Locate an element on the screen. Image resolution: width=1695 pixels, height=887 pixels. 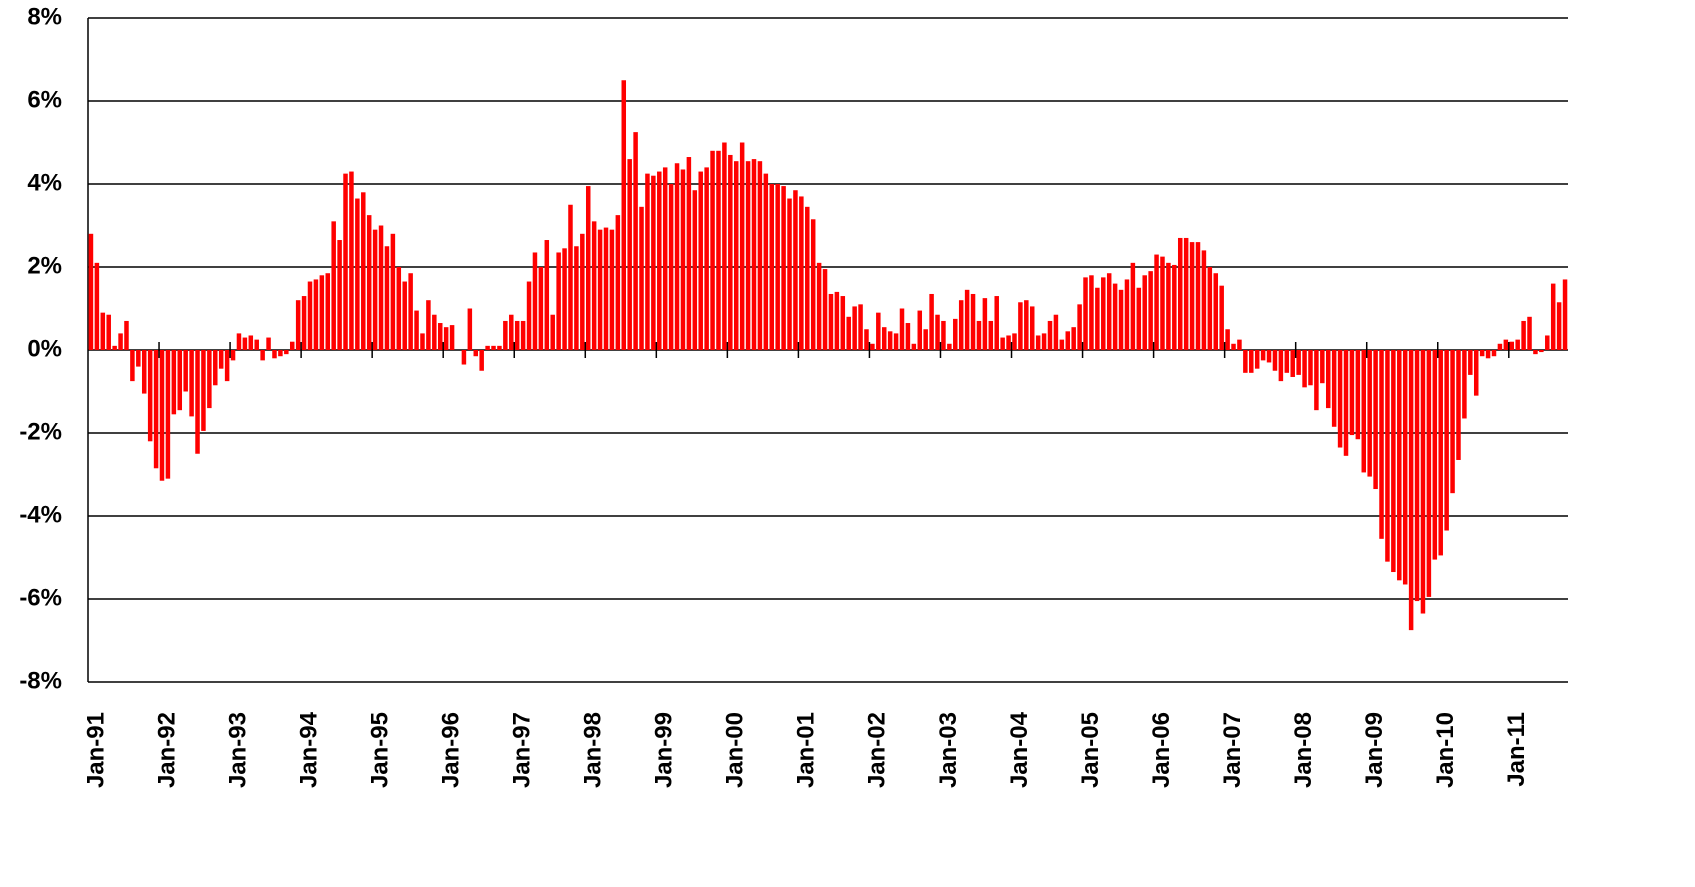
x-tick-label: Jan-99 is located at coordinates (664, 750).